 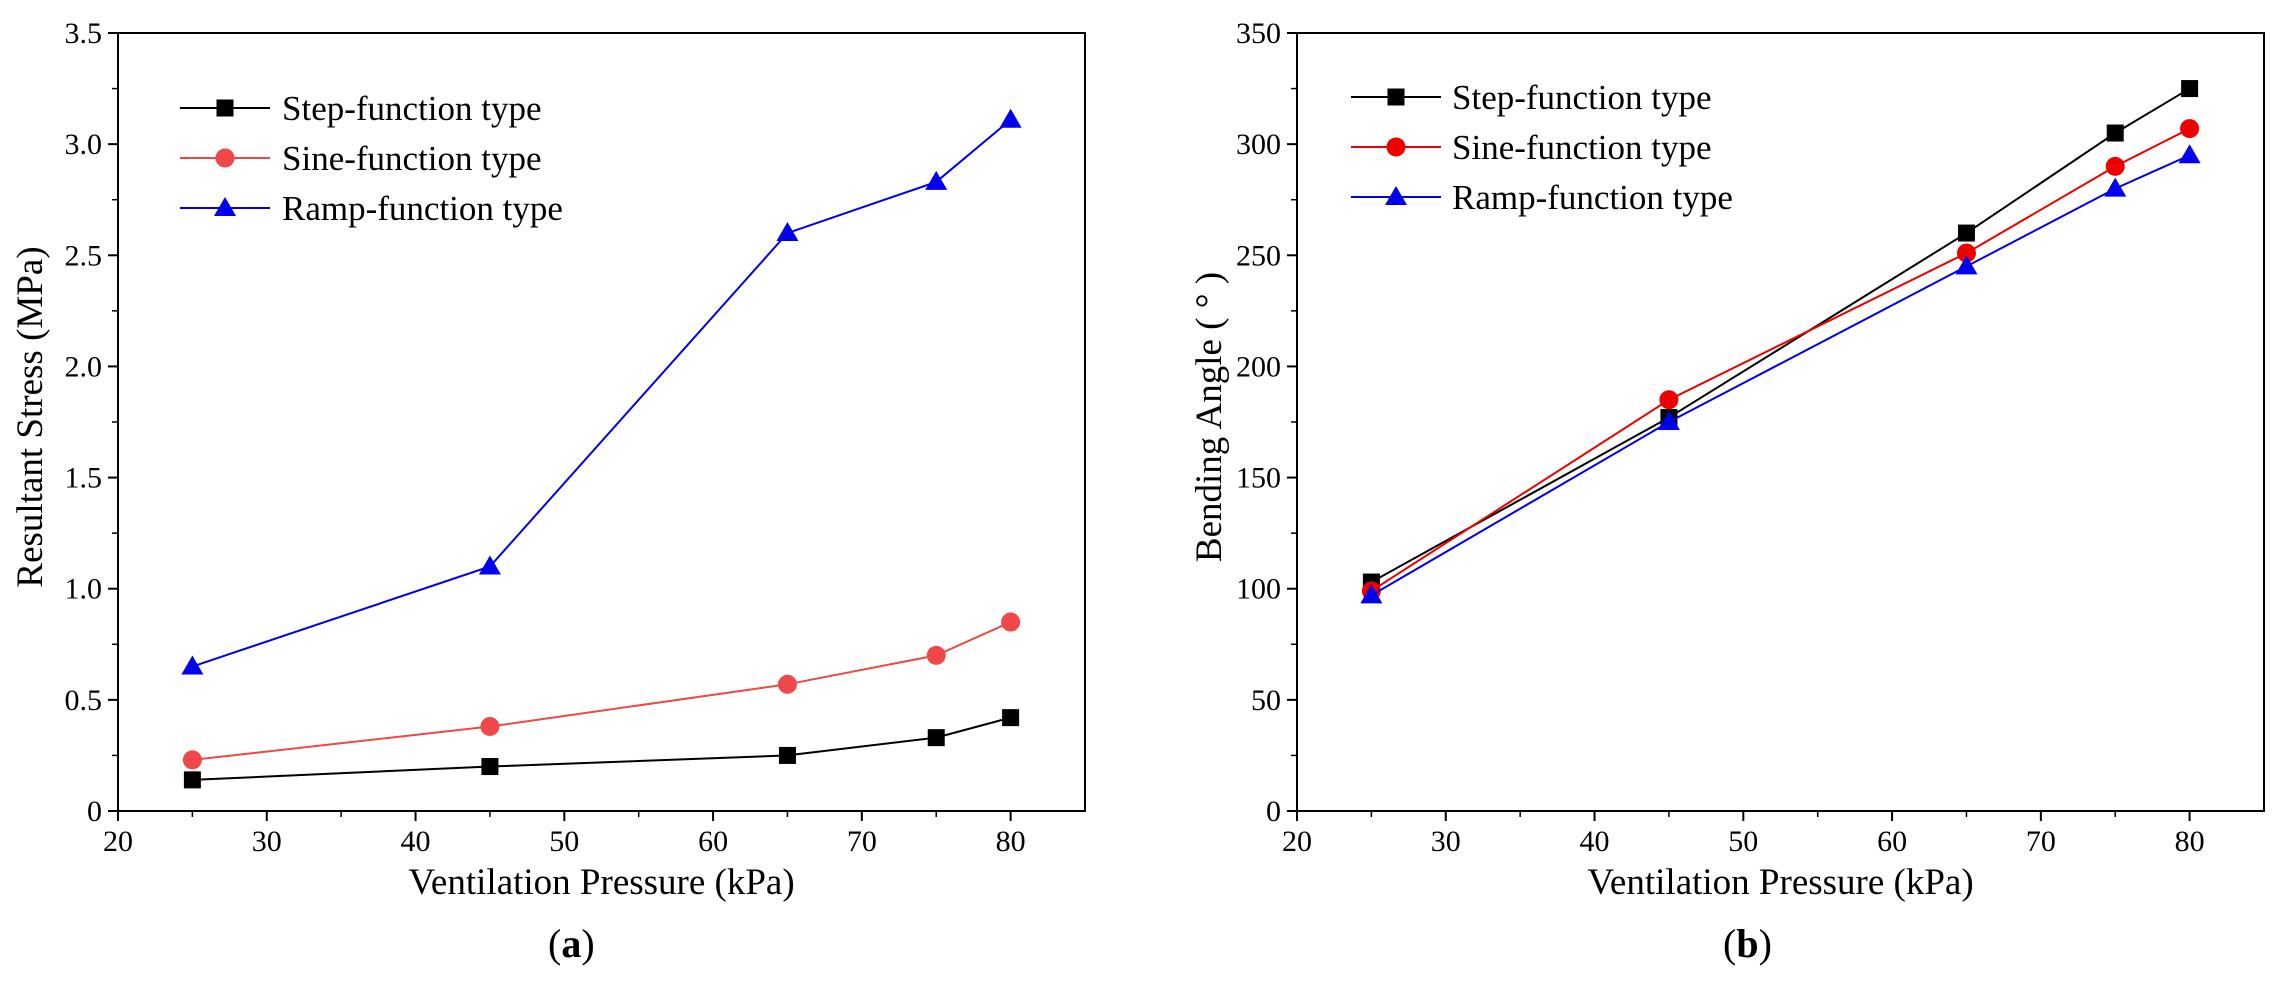 What do you see at coordinates (1258, 366) in the screenshot?
I see `y-tick-label: 200` at bounding box center [1258, 366].